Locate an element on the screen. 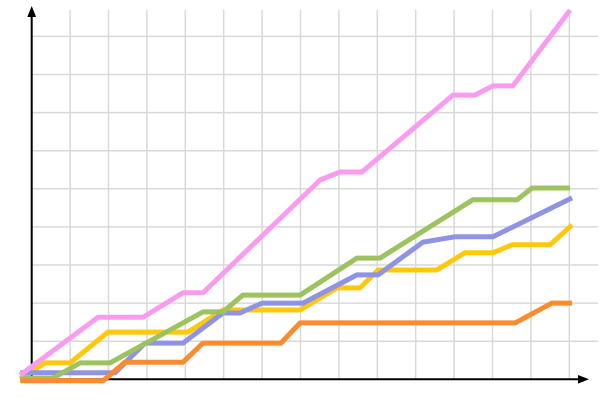 The height and width of the screenshot is (400, 600). x-axis-arrow-icon is located at coordinates (583, 379).